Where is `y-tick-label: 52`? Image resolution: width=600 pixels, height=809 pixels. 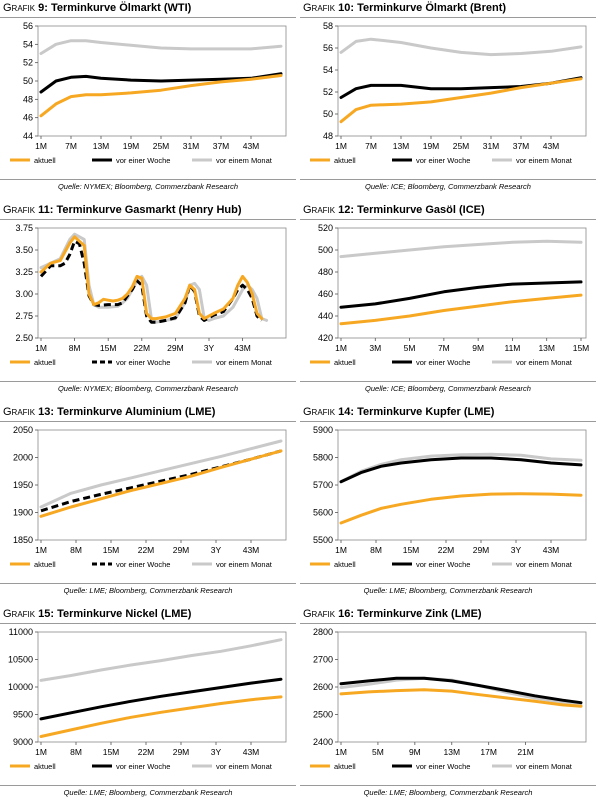 y-tick-label: 52 is located at coordinates (28, 63).